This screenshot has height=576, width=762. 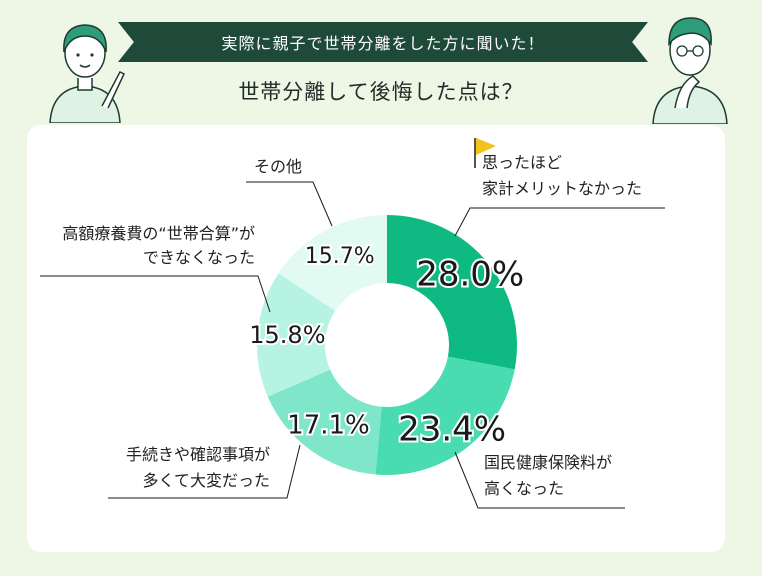 What do you see at coordinates (522, 162) in the screenshot?
I see `category-label-1: 思ったほど` at bounding box center [522, 162].